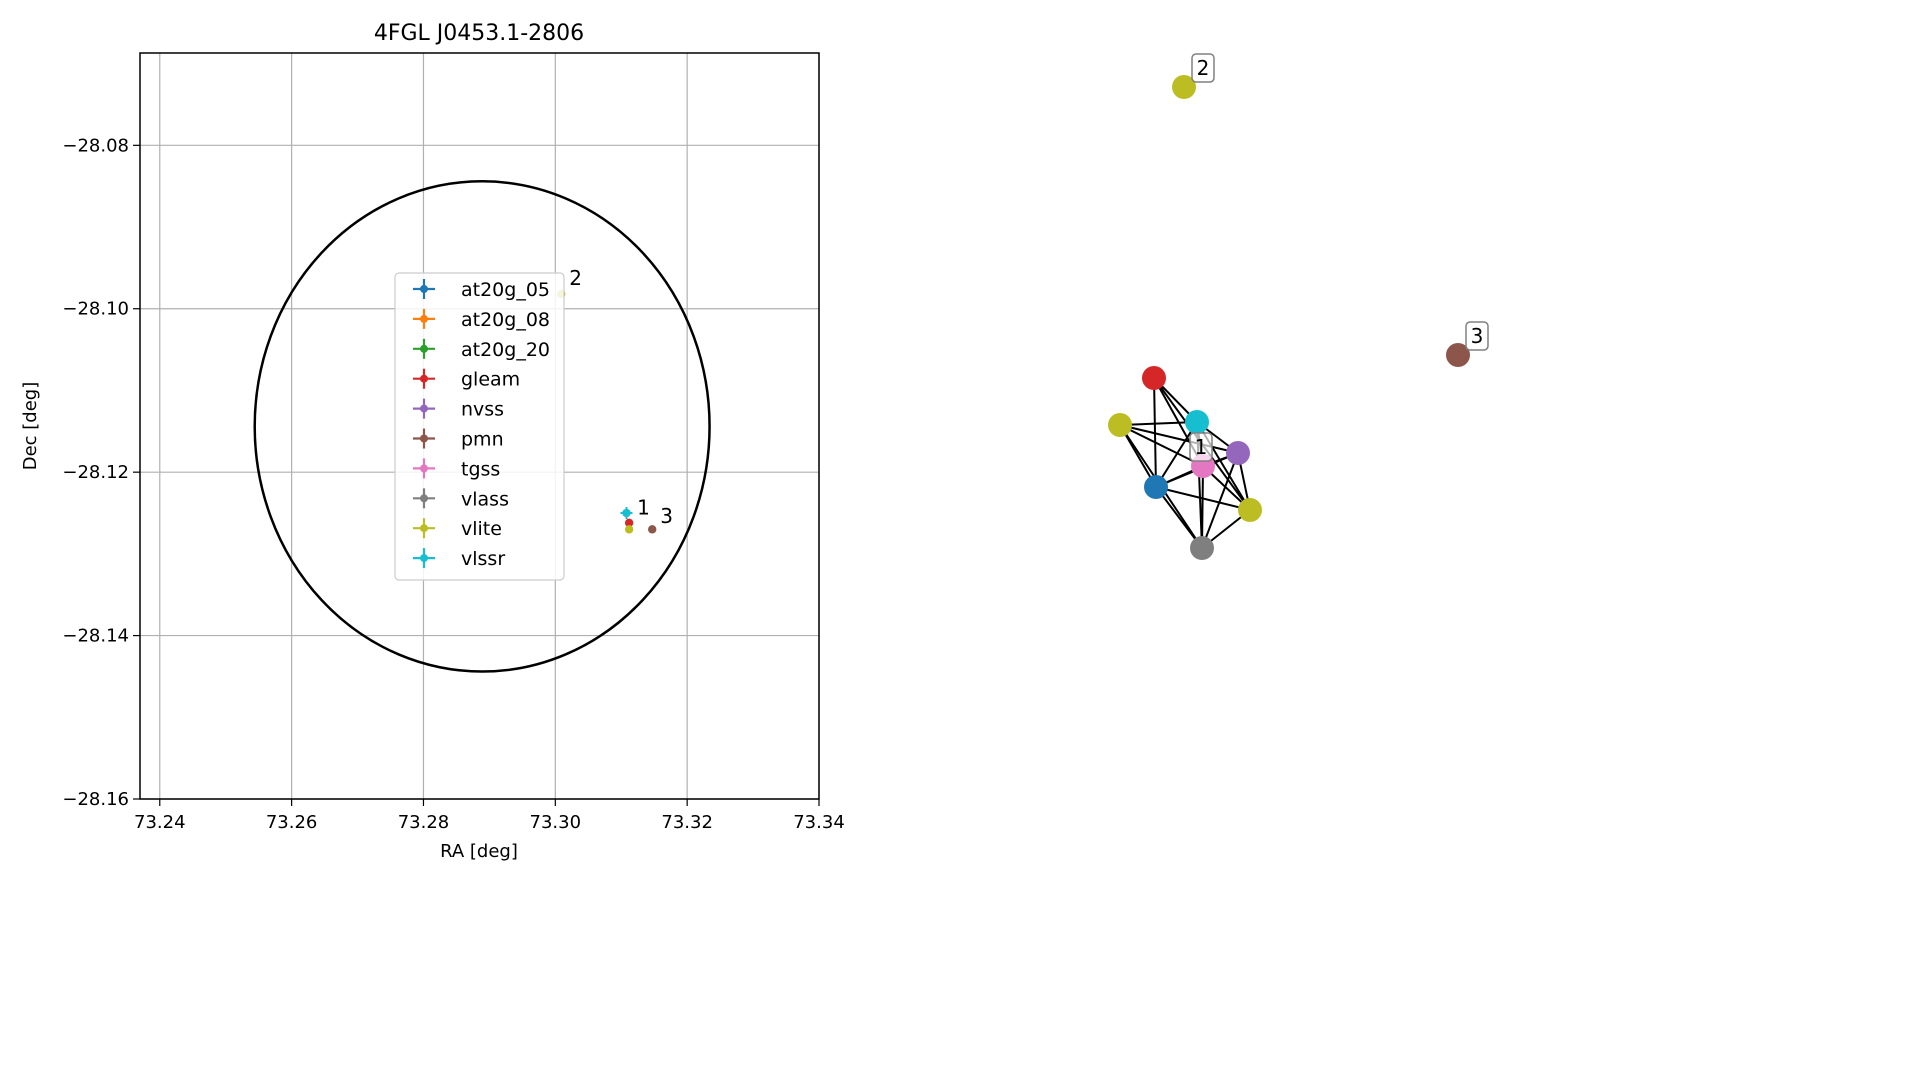 This screenshot has height=1084, width=1919. Describe the element at coordinates (95, 636) in the screenshot. I see `y-tick-label: −28.14` at that location.